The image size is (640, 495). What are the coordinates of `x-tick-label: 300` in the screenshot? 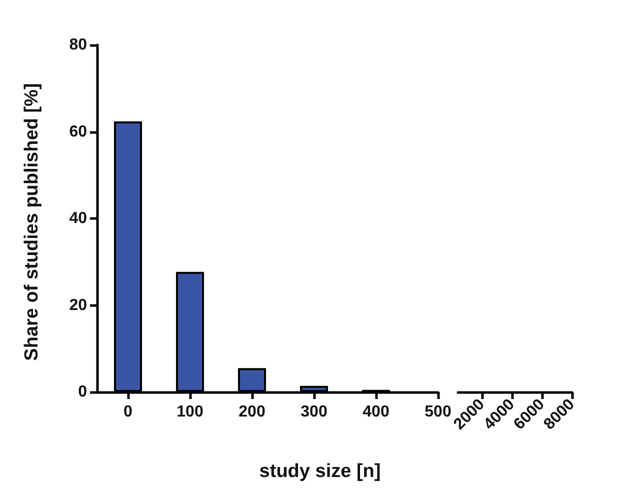 It's located at (314, 412).